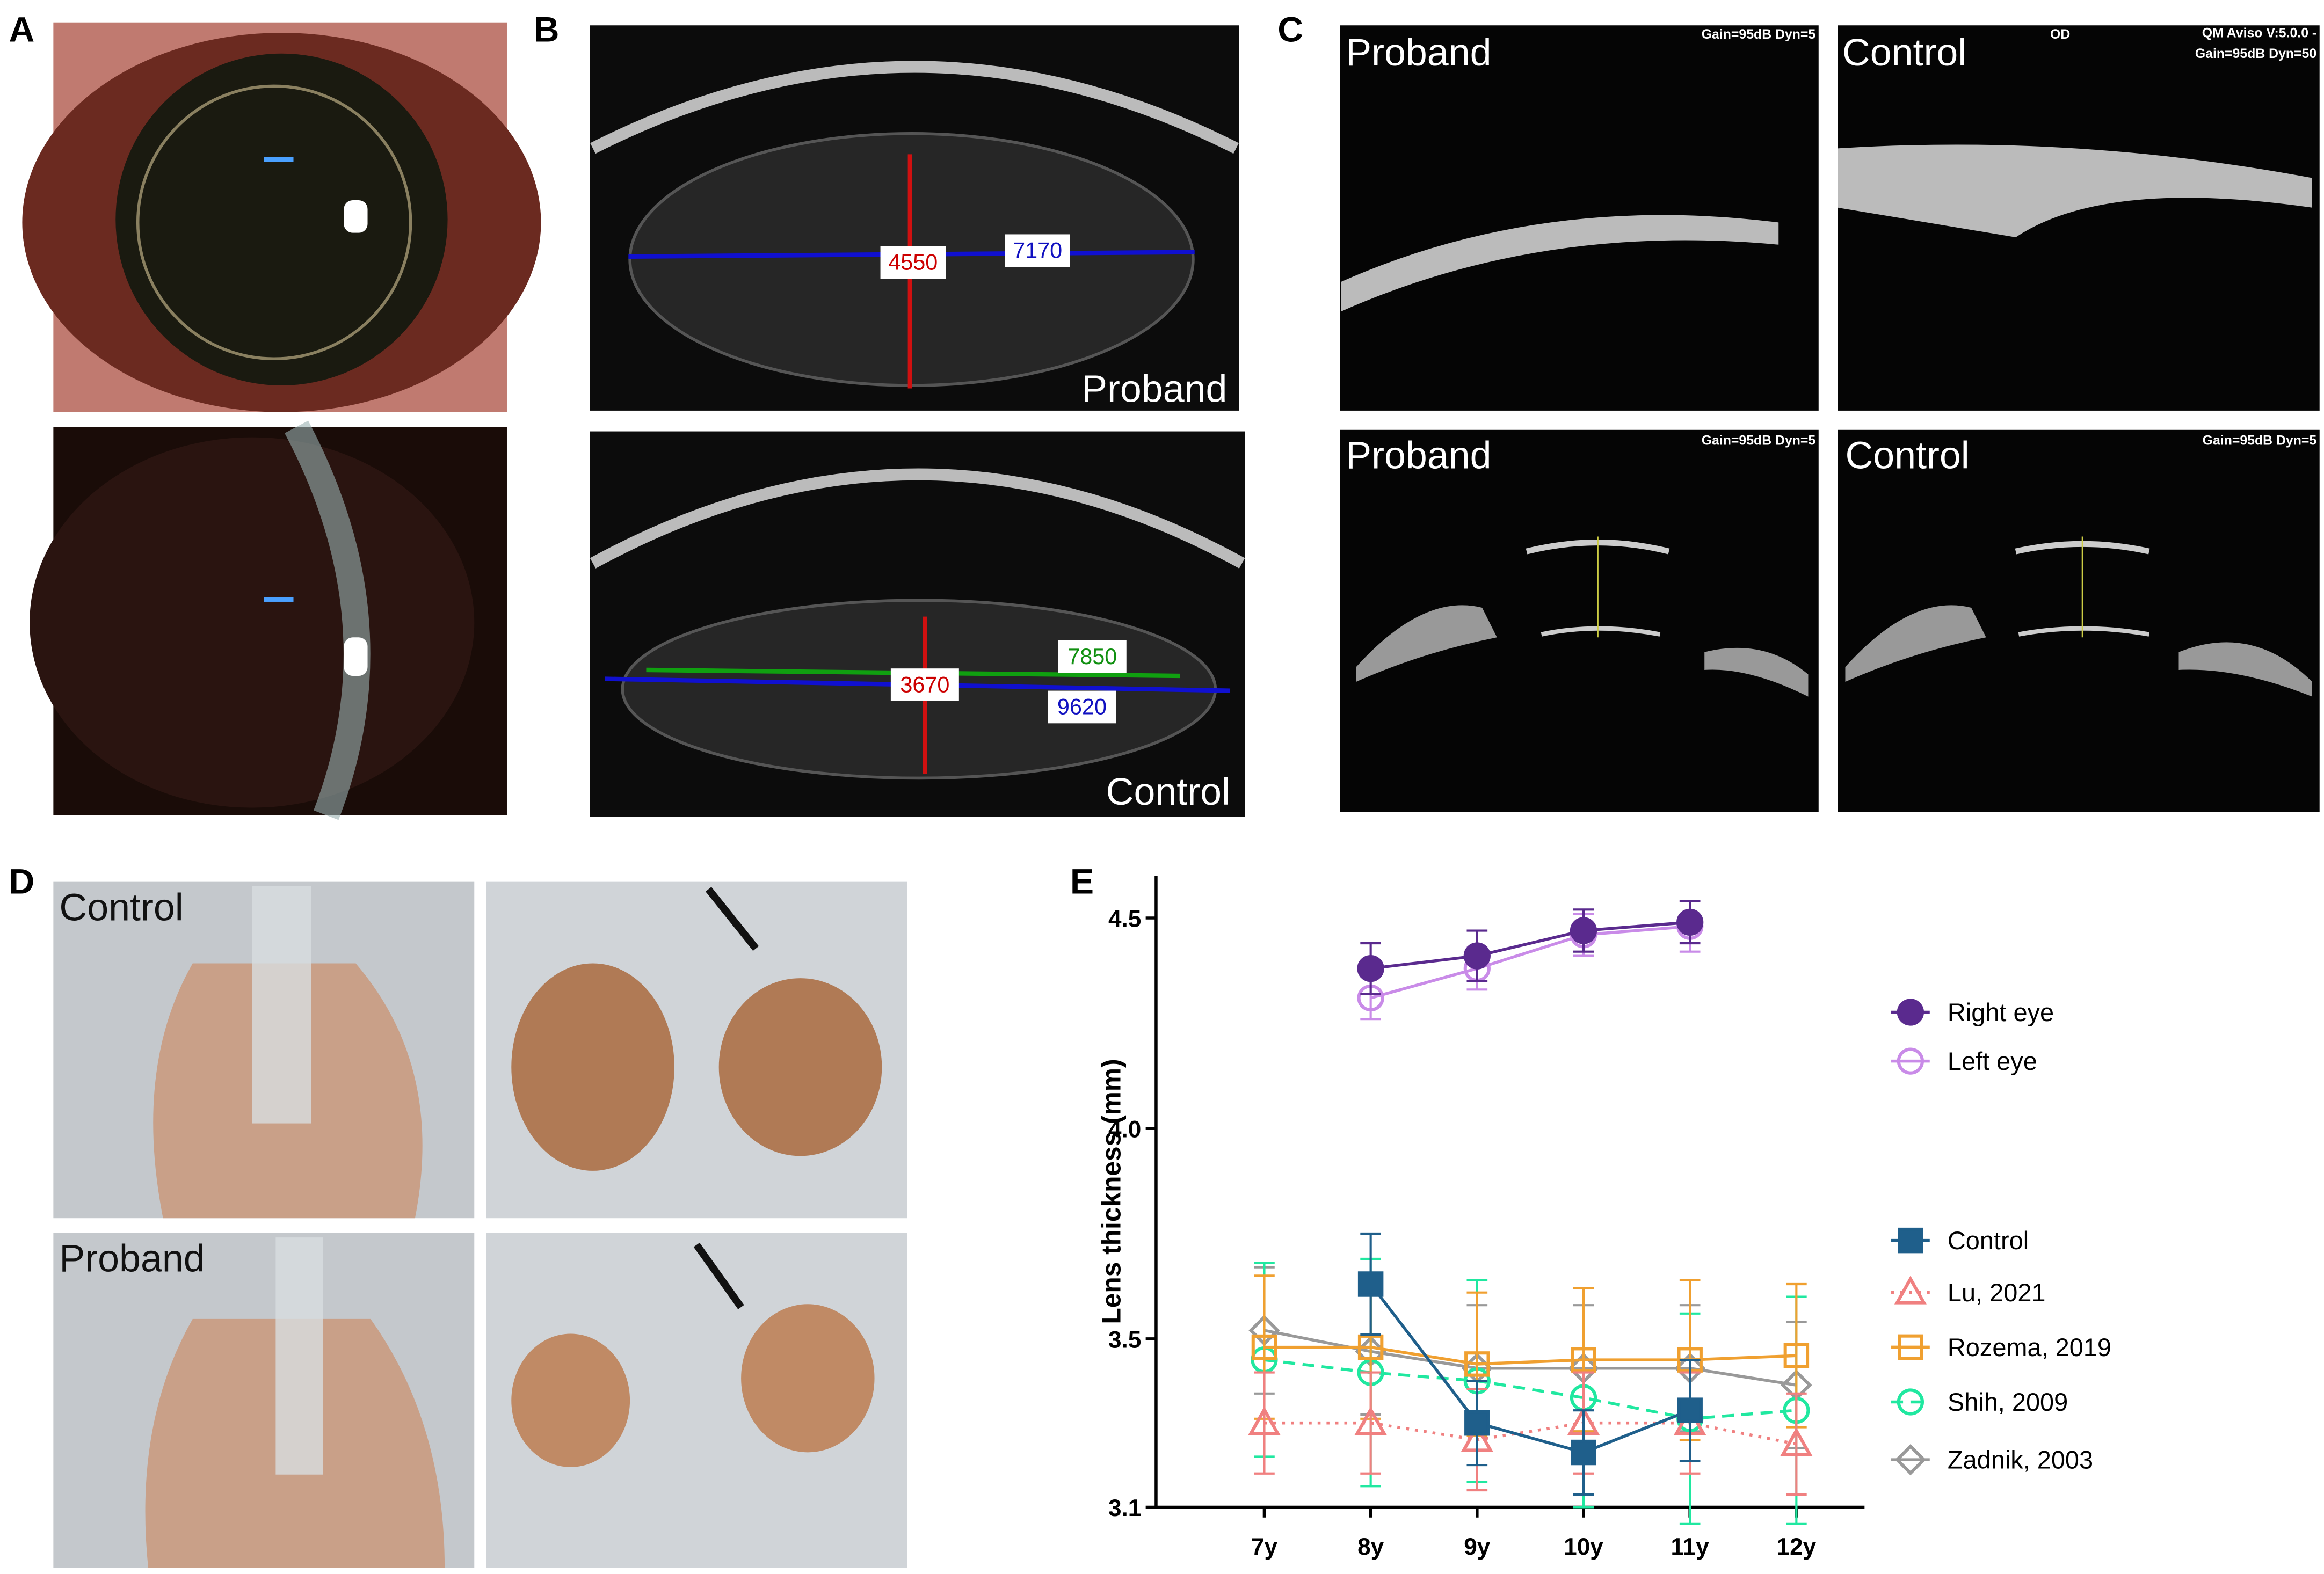  Describe the element at coordinates (2008, 1402) in the screenshot. I see `legend-label: Shih, 2009` at that location.